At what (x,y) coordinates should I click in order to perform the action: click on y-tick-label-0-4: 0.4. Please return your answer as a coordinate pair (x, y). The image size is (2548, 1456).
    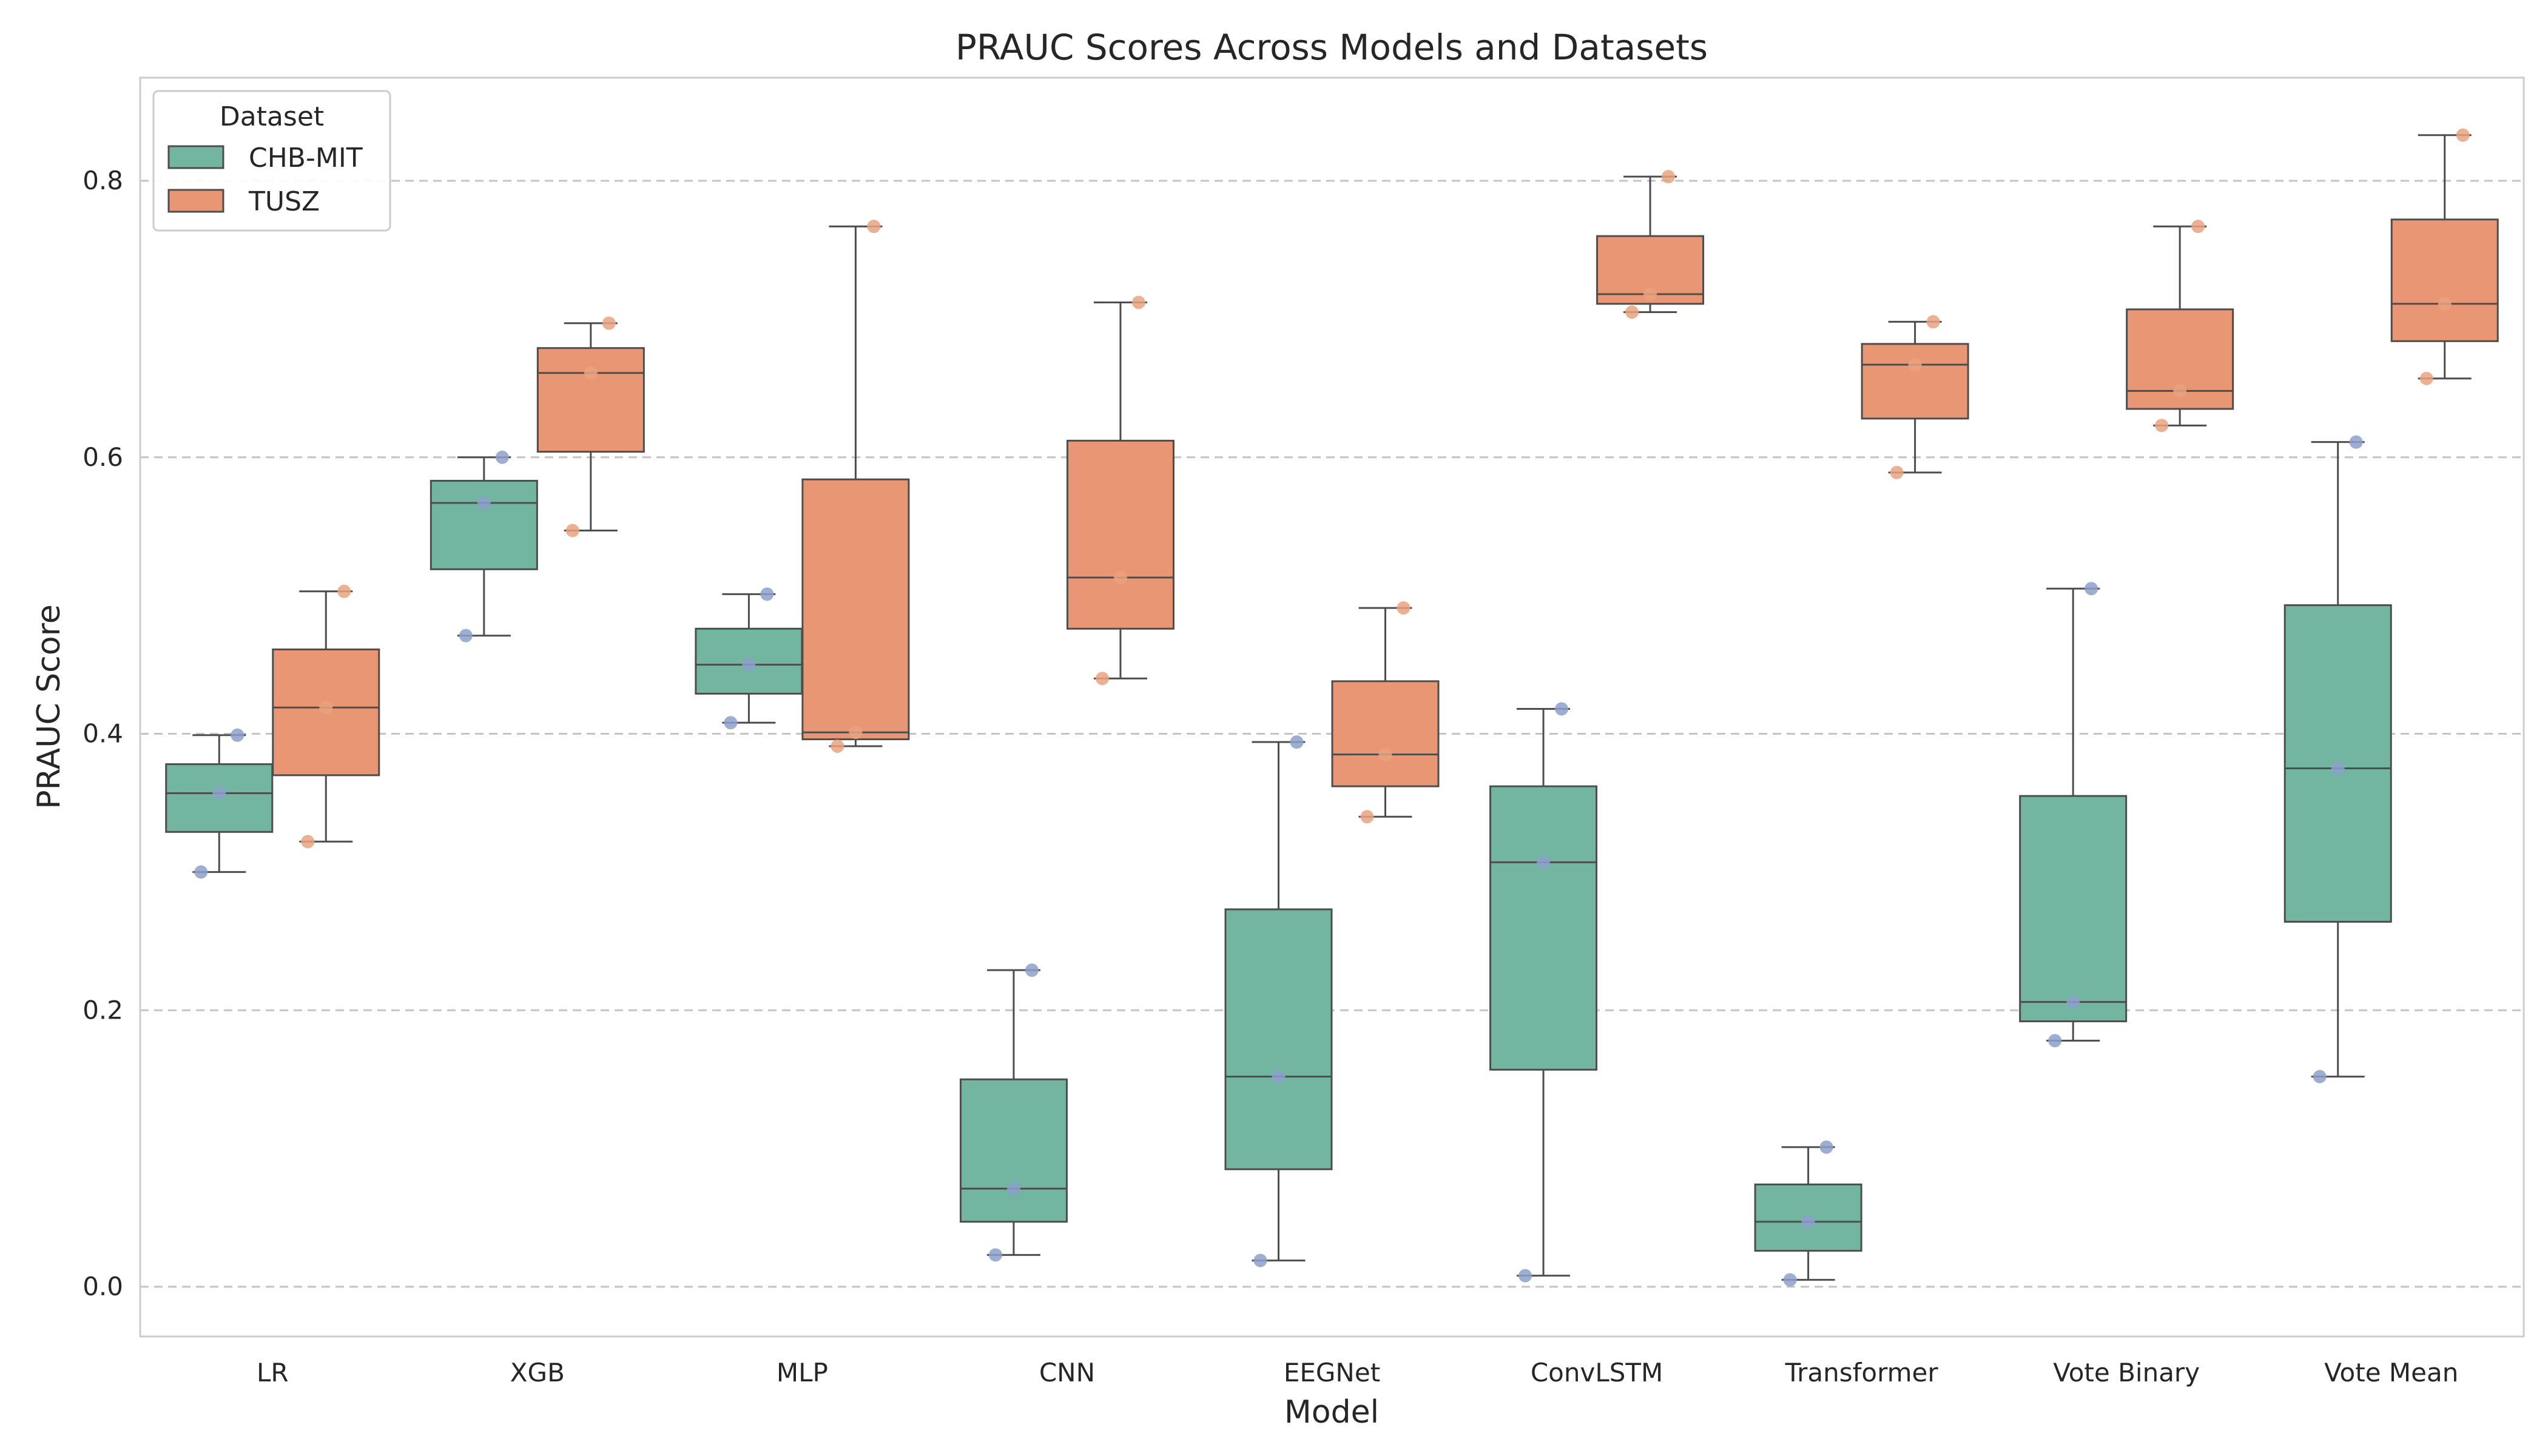
    Looking at the image, I should click on (103, 734).